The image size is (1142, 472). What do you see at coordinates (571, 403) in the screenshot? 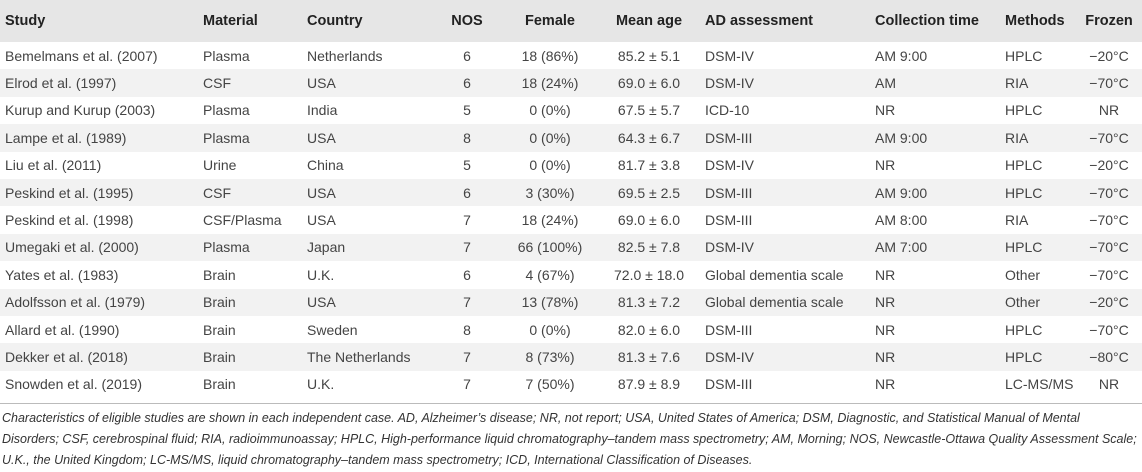
I see `table-bottom-rule` at bounding box center [571, 403].